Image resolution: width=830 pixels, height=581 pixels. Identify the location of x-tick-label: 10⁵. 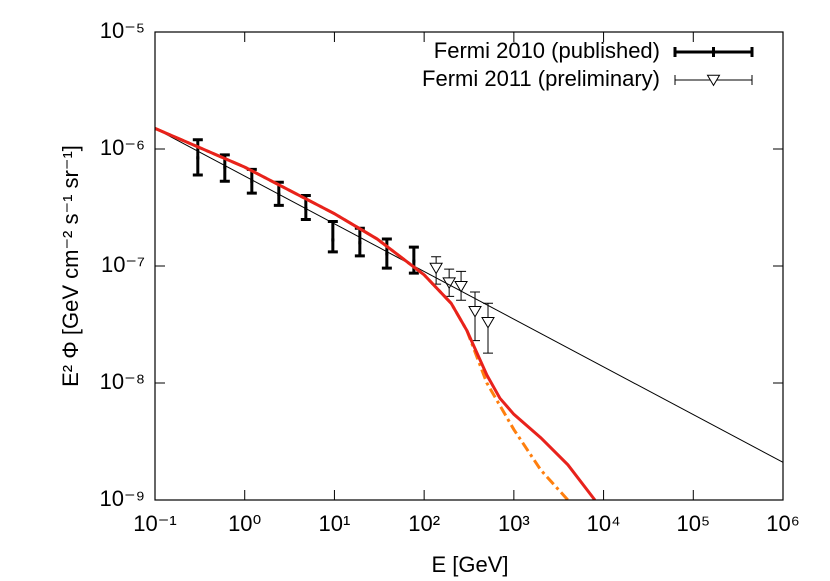
(693, 523).